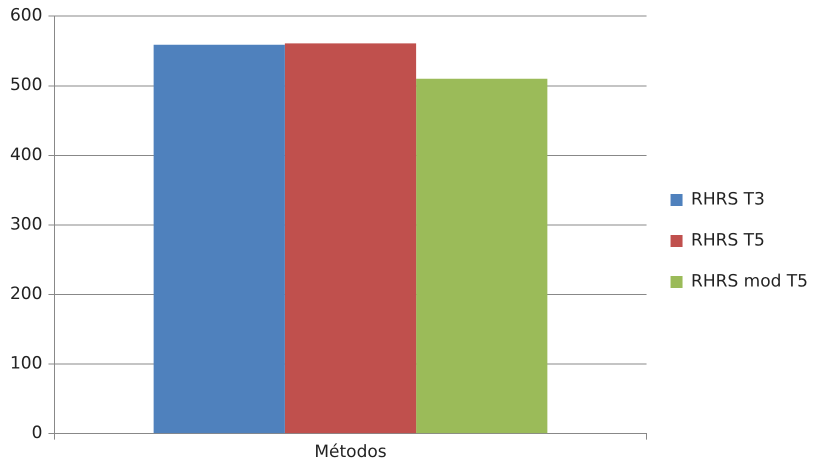  What do you see at coordinates (749, 281) in the screenshot?
I see `legend-label: RHRS mod T5` at bounding box center [749, 281].